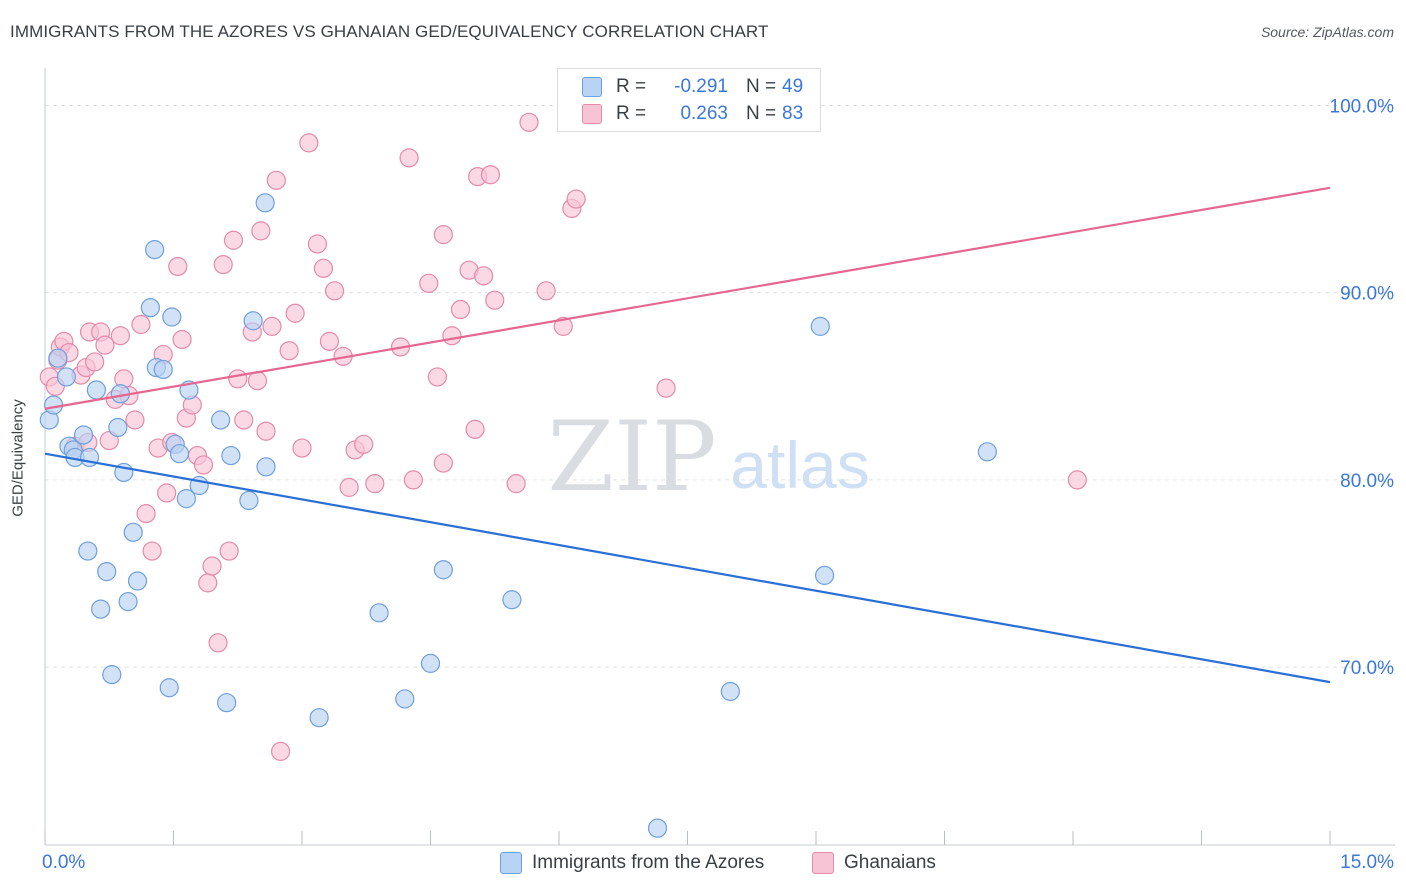  I want to click on legend-swatch-ghanaians, so click(592, 114).